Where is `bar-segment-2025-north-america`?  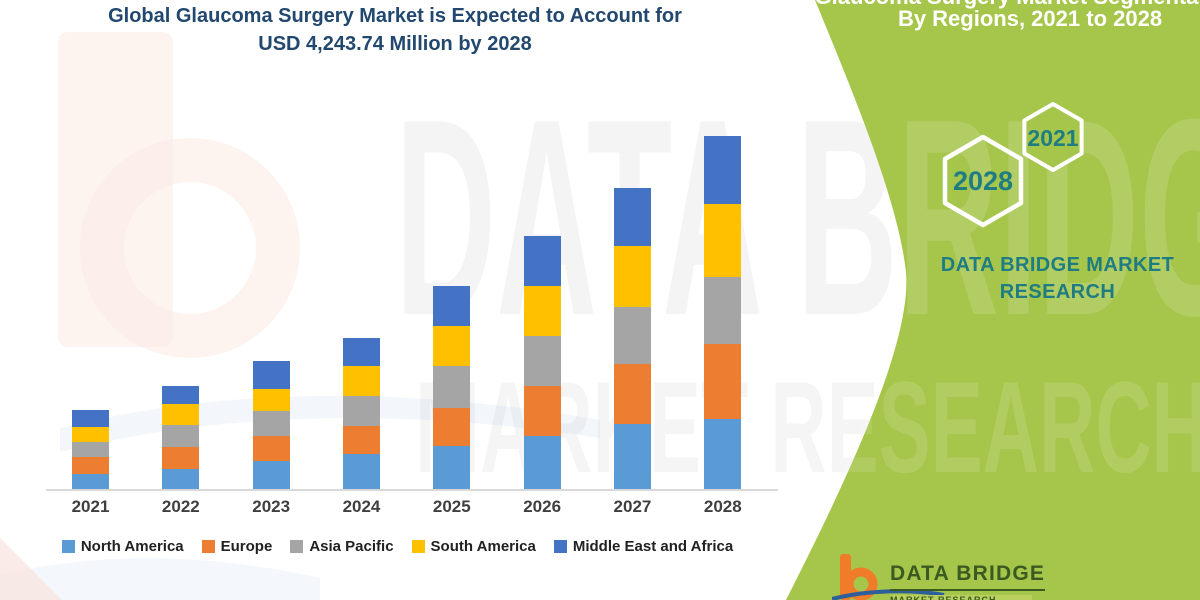
bar-segment-2025-north-america is located at coordinates (452, 467).